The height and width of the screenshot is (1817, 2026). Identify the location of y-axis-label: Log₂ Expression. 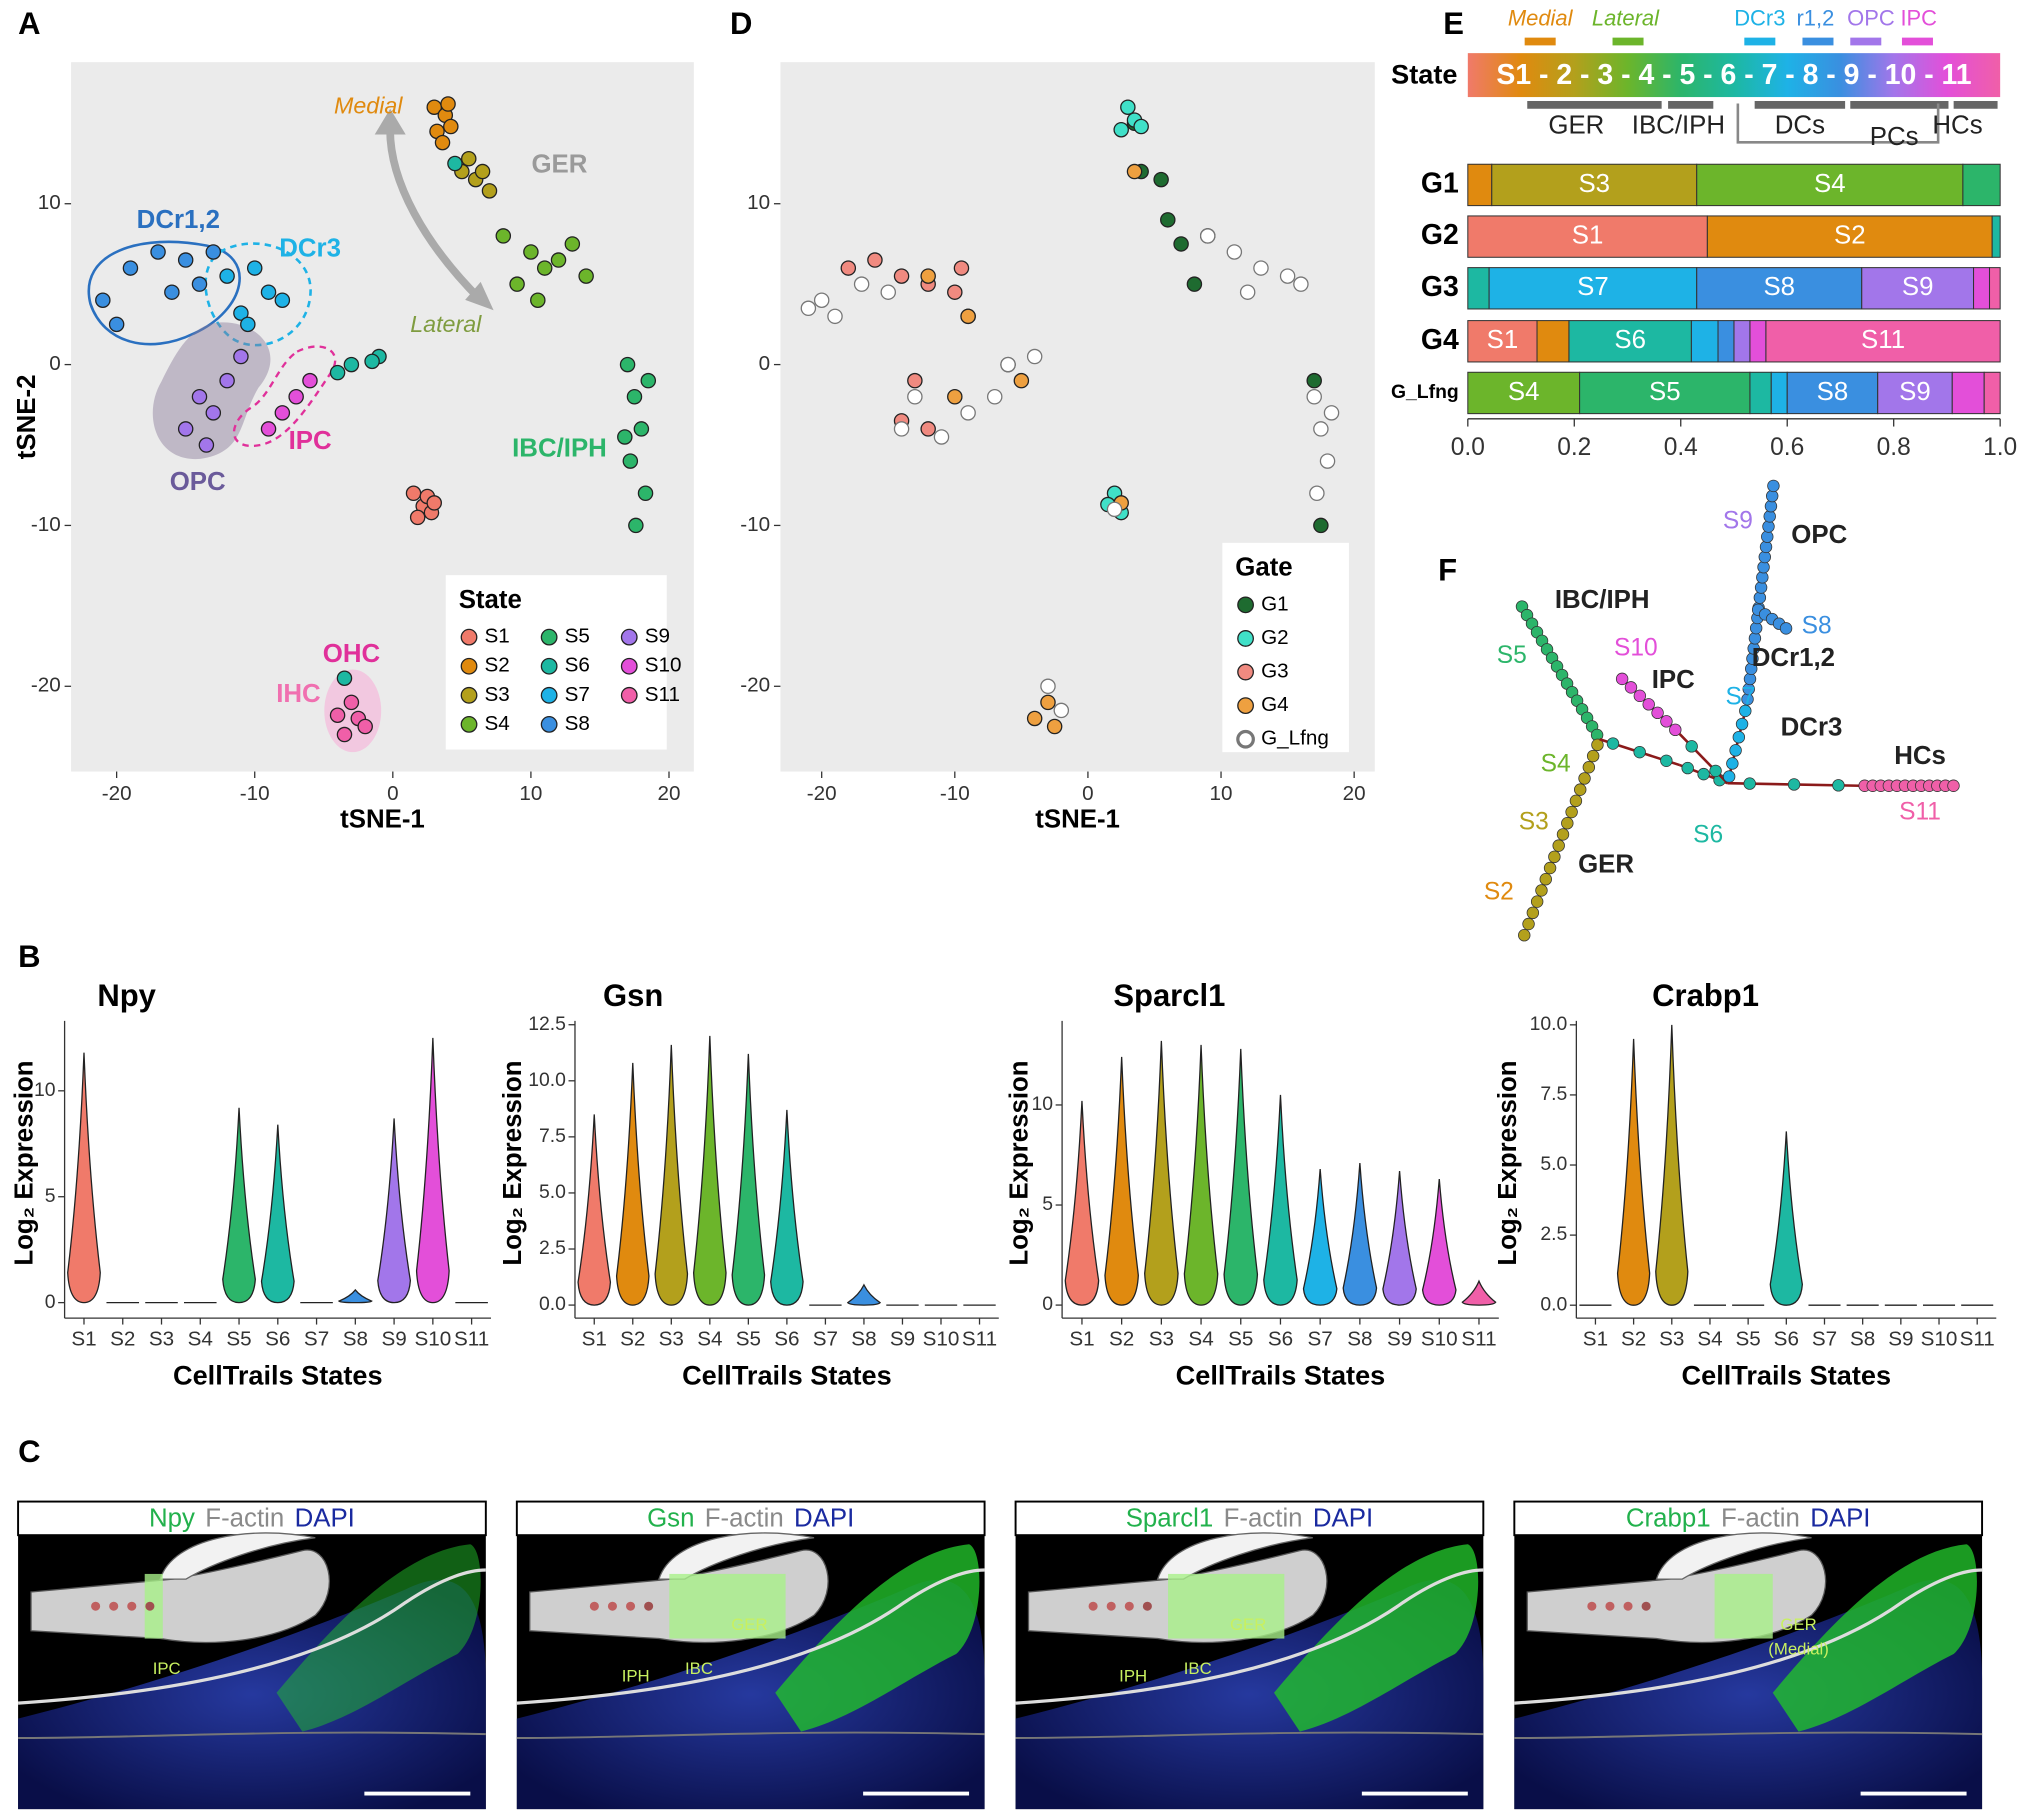
(1020, 1162).